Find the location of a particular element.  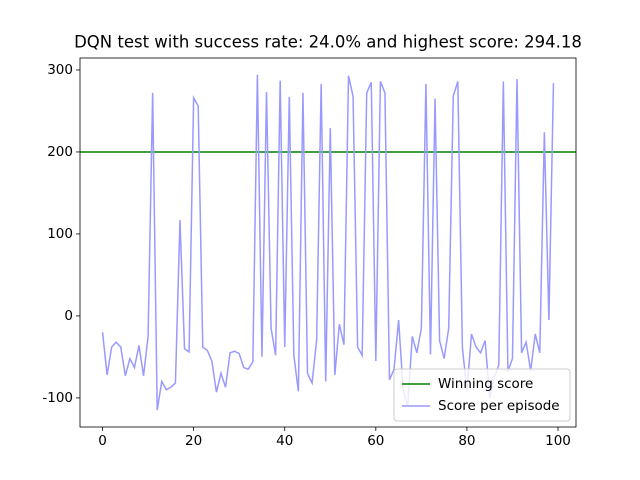

y-tick-label: 100 is located at coordinates (60, 234).